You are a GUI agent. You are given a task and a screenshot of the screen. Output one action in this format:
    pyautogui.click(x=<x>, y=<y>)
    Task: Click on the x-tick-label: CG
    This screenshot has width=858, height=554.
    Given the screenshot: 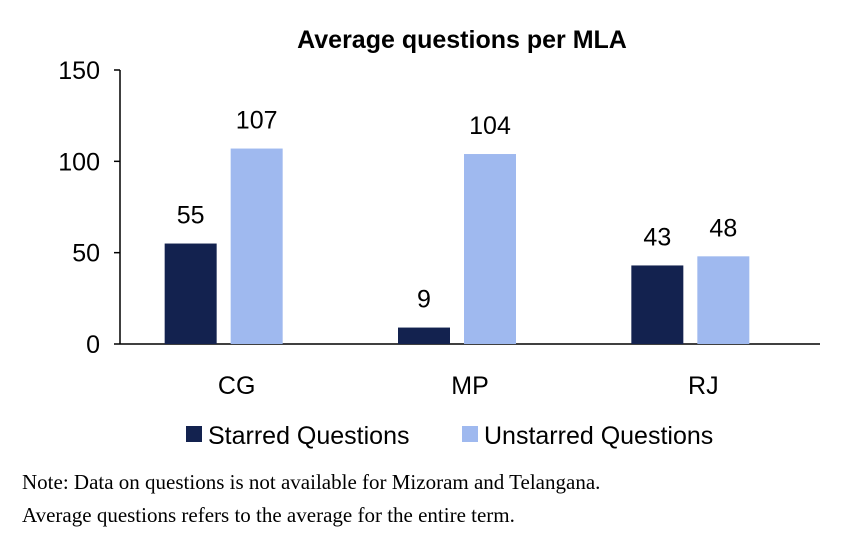 What is the action you would take?
    pyautogui.click(x=237, y=386)
    